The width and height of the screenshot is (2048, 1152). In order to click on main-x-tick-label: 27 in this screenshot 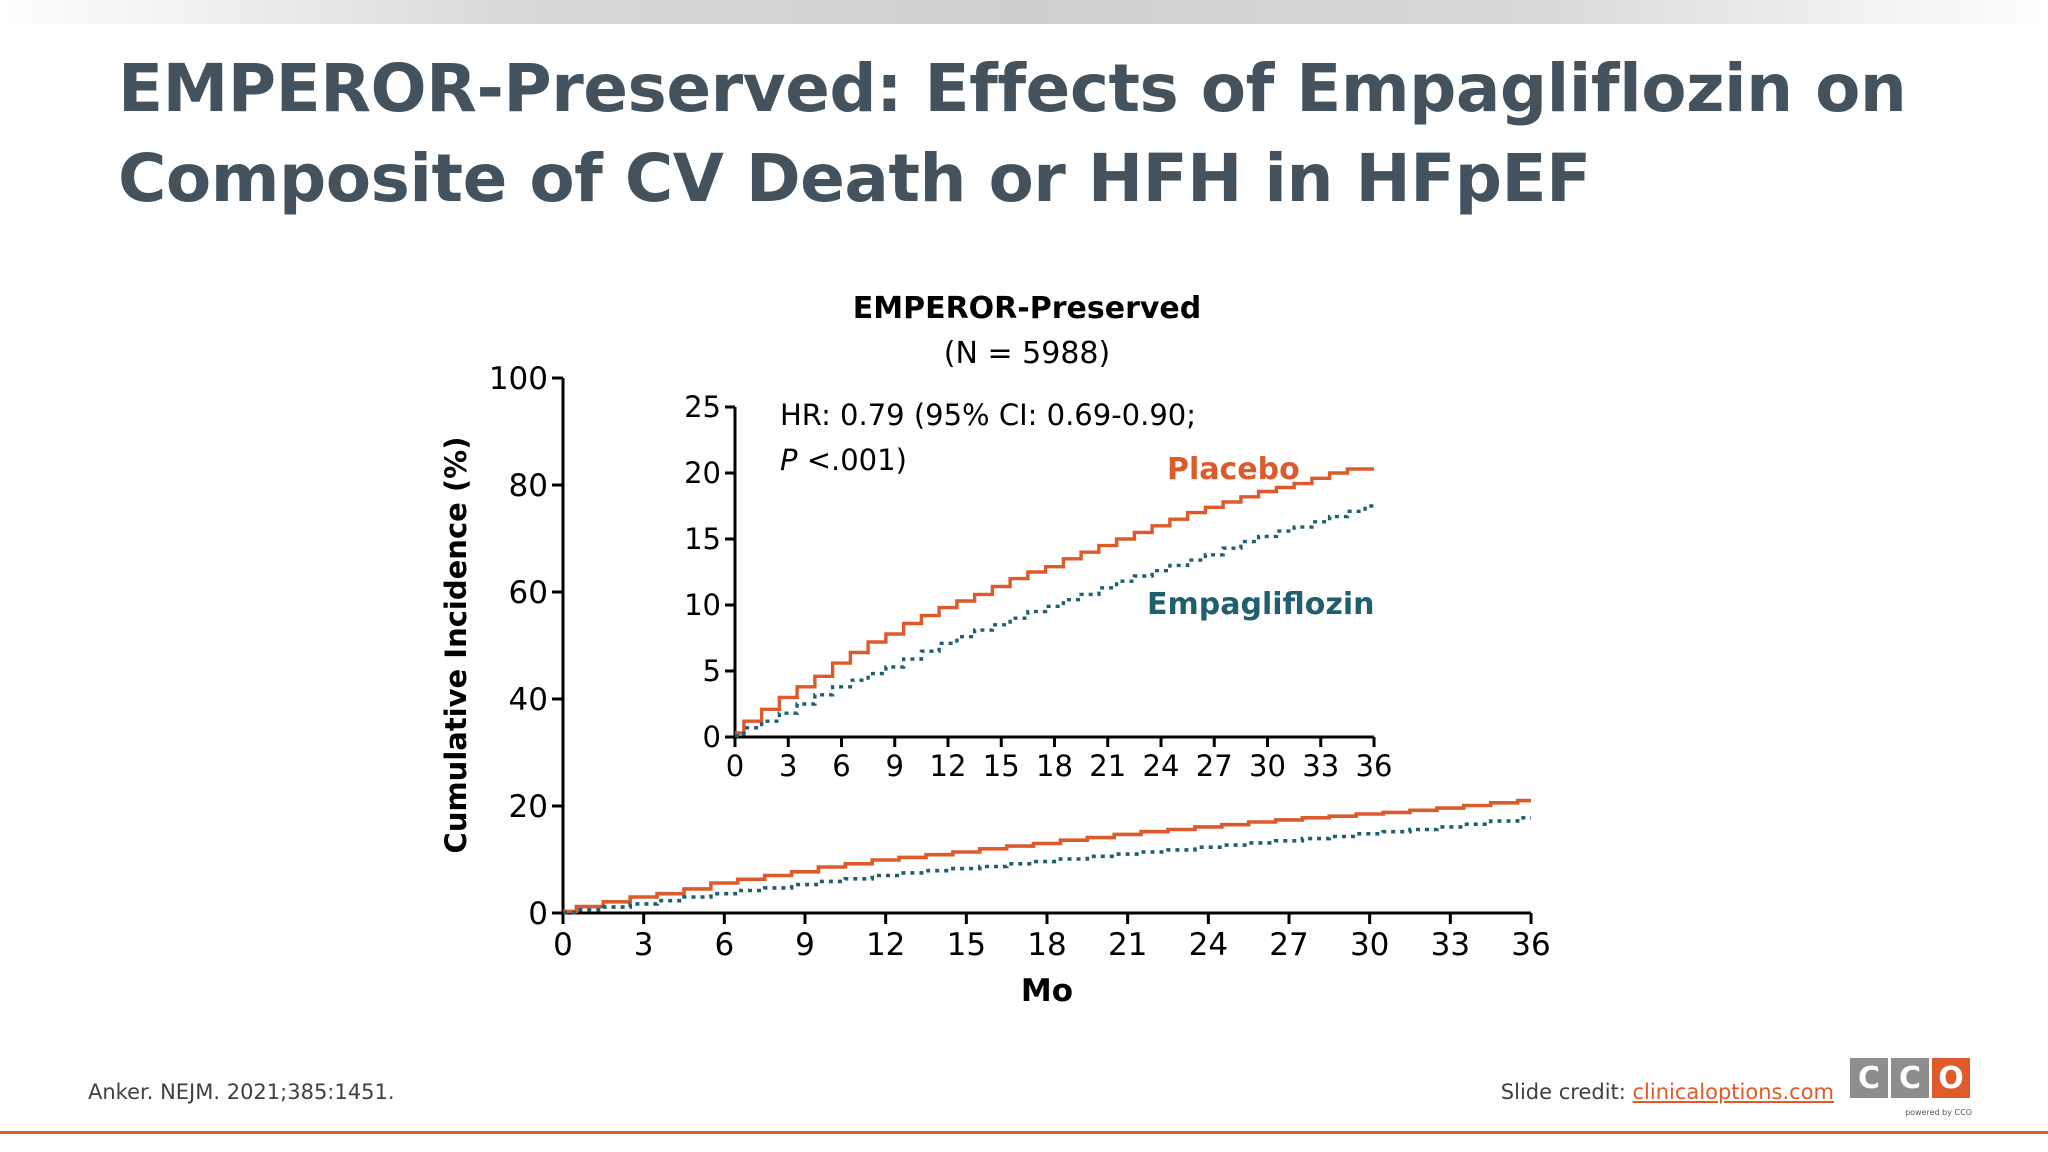, I will do `click(1288, 945)`.